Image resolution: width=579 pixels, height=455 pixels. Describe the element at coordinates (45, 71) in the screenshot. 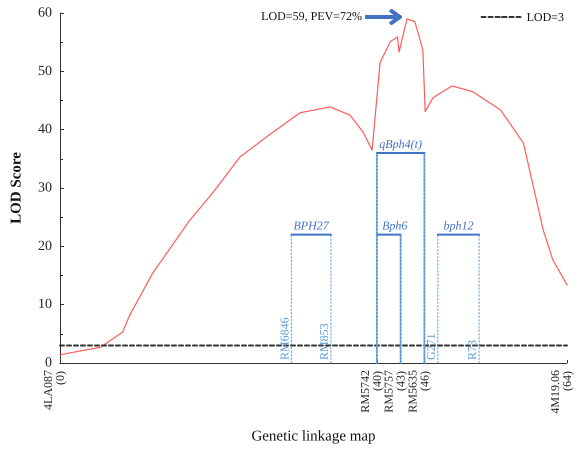

I see `y-tick-label: 50` at that location.